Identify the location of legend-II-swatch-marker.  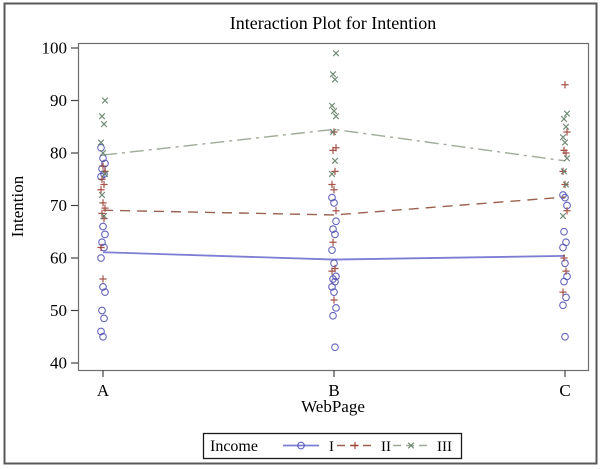
(355, 445).